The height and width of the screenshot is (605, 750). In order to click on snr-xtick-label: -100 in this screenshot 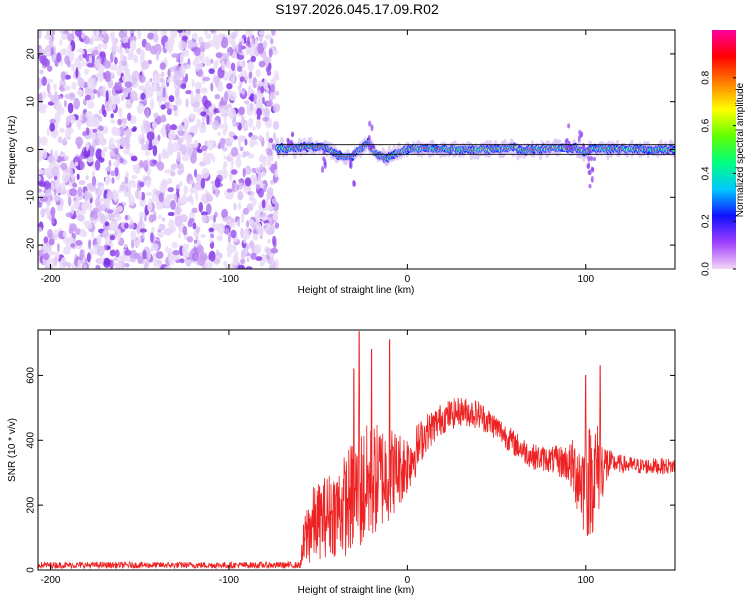, I will do `click(229, 580)`.